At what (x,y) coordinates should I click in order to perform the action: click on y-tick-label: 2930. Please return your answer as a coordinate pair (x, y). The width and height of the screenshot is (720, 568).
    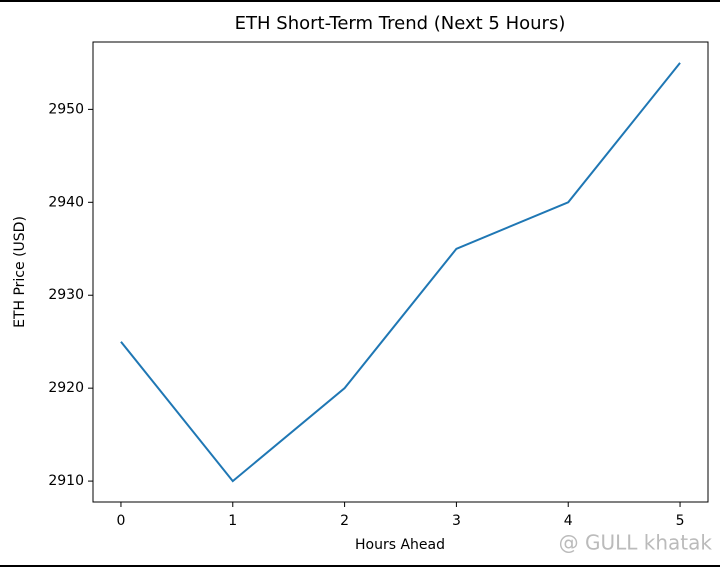
    Looking at the image, I should click on (66, 295).